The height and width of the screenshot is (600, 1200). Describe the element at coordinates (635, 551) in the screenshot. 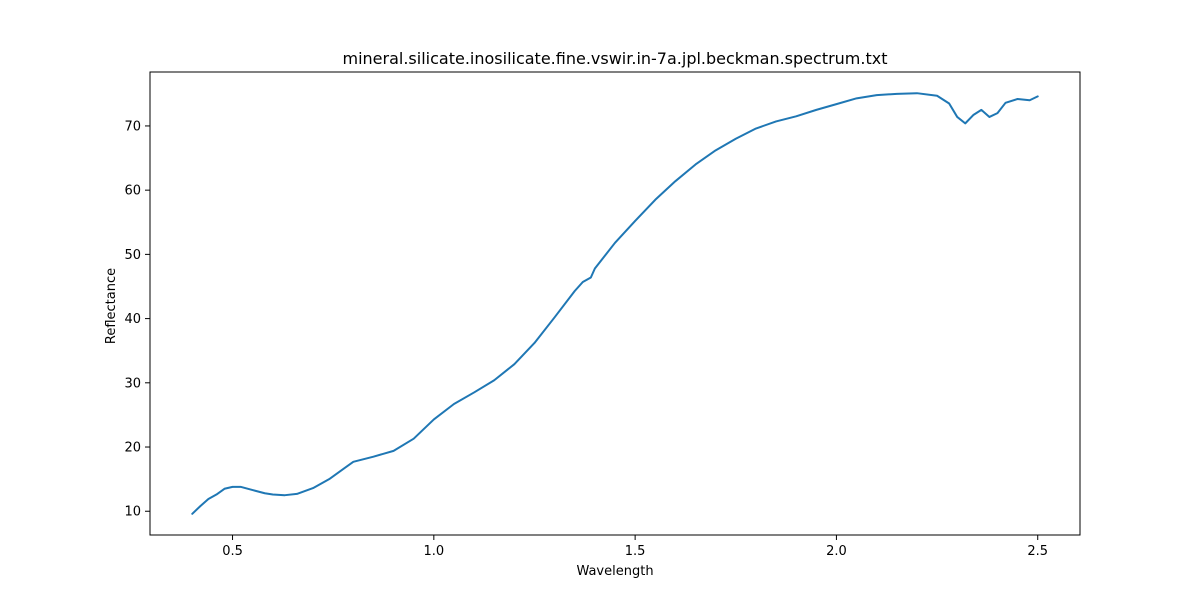

I see `x-tick-label-2: 1.5` at that location.